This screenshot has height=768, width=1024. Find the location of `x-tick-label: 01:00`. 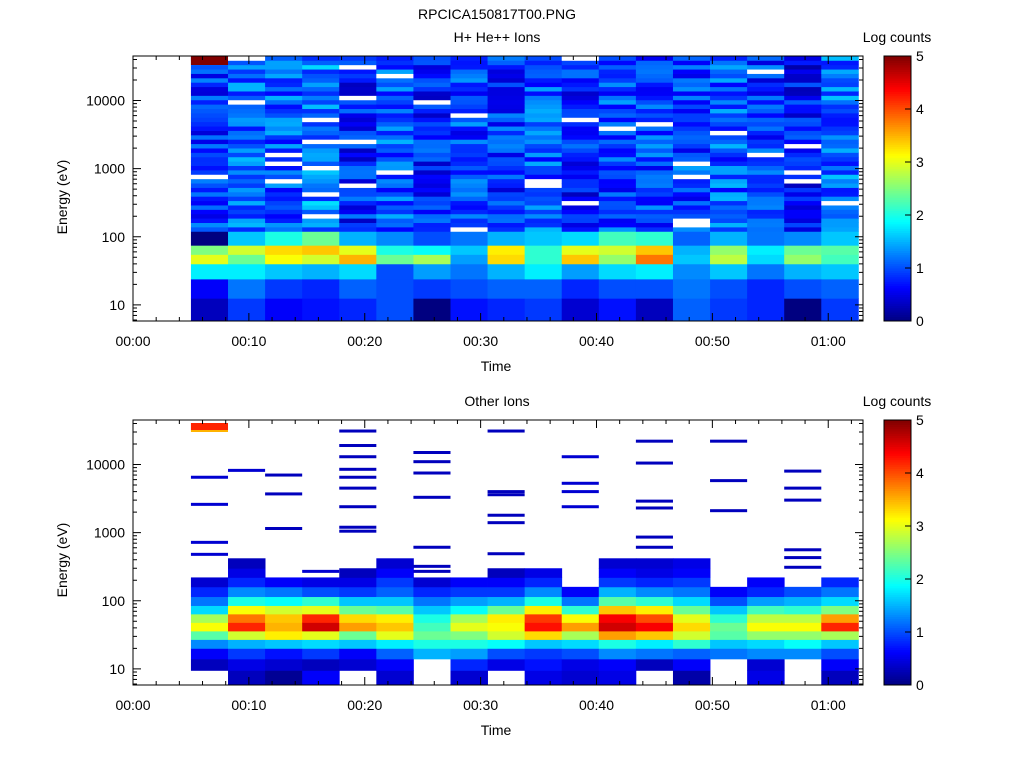

x-tick-label: 01:00 is located at coordinates (828, 341).